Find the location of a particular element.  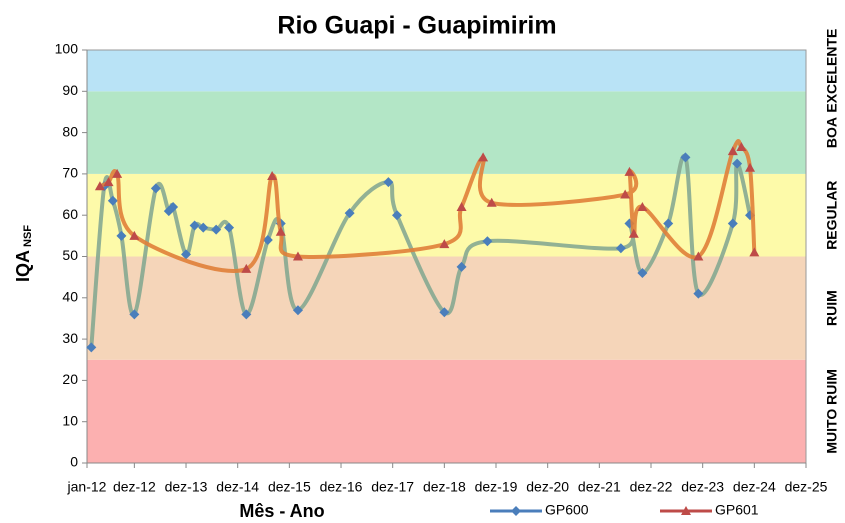

band-label: EXCELENTE is located at coordinates (832, 71).